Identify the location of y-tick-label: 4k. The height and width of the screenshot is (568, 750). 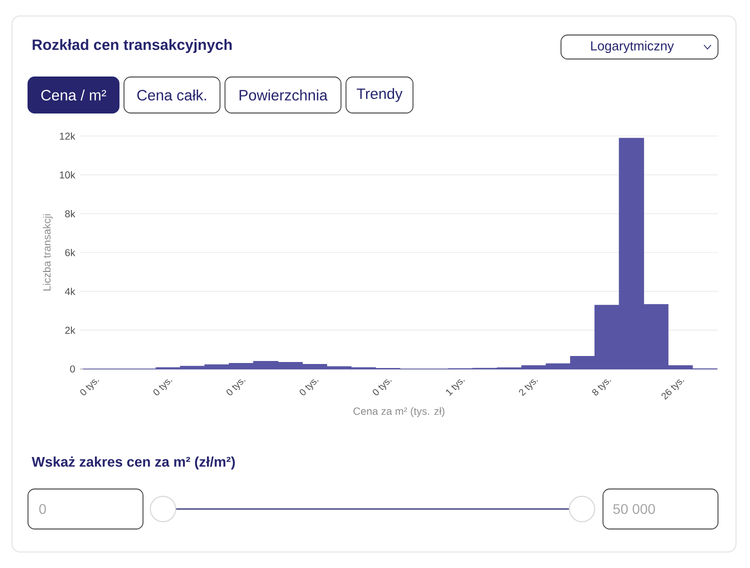
(70, 291).